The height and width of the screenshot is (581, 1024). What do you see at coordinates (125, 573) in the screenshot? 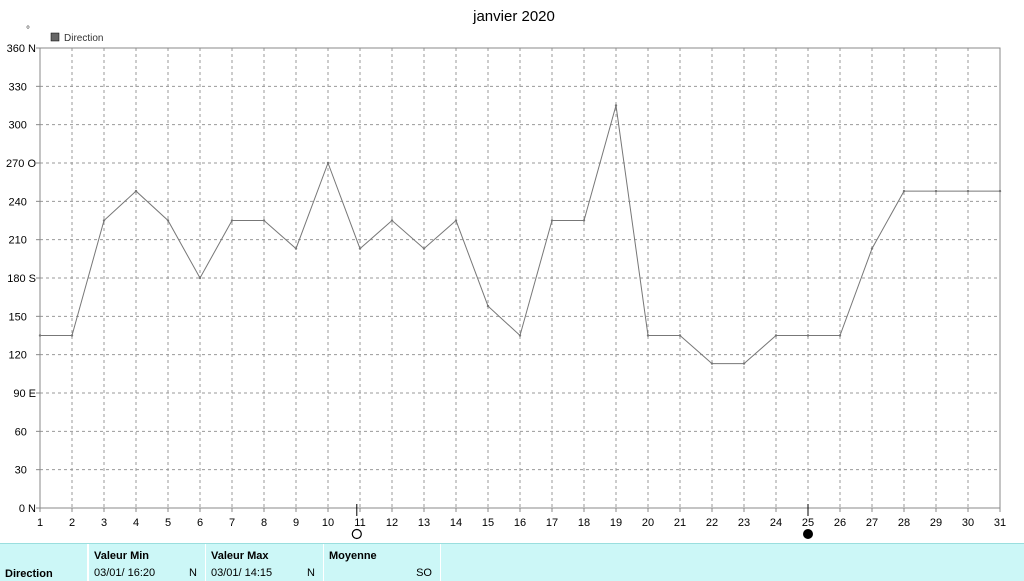
I see `footer-min-datetime: 03/01/ 16:20` at bounding box center [125, 573].